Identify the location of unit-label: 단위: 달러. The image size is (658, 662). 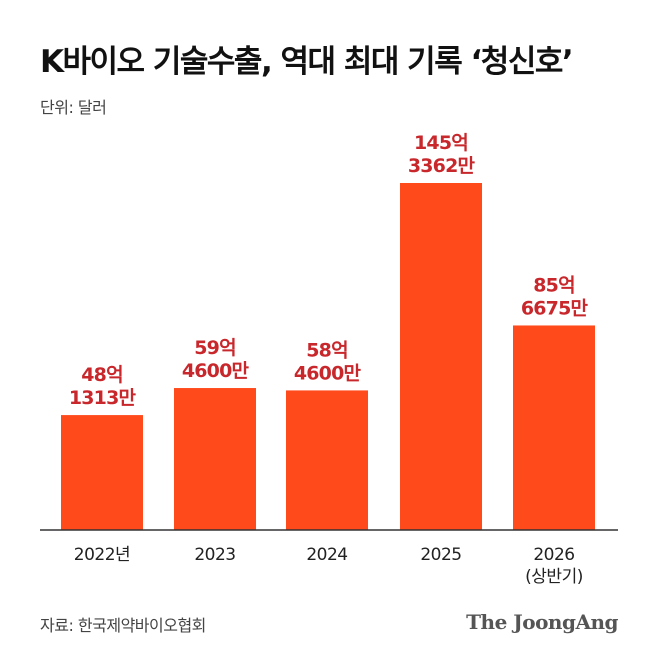
(73, 107).